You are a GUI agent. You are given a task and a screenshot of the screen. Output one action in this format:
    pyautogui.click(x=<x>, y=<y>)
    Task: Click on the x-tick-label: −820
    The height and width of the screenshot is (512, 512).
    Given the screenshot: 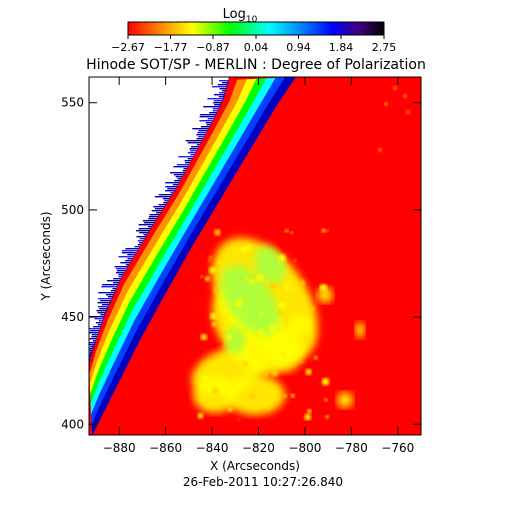 What is the action you would take?
    pyautogui.click(x=258, y=448)
    